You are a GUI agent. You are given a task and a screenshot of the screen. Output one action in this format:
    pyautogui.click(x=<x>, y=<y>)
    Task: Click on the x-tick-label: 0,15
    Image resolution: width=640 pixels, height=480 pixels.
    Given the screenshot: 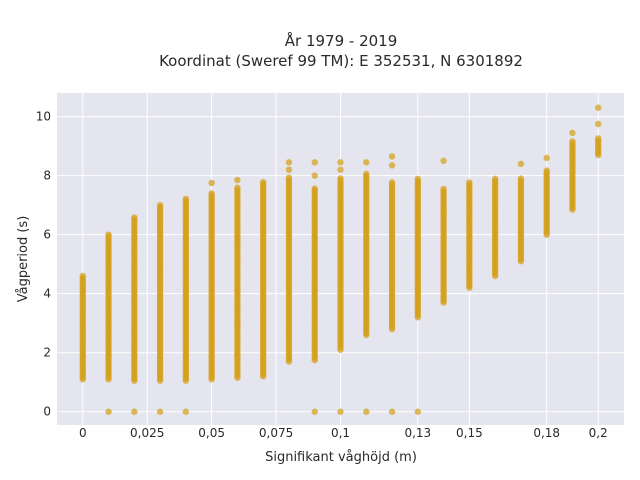 What is the action you would take?
    pyautogui.click(x=469, y=433)
    